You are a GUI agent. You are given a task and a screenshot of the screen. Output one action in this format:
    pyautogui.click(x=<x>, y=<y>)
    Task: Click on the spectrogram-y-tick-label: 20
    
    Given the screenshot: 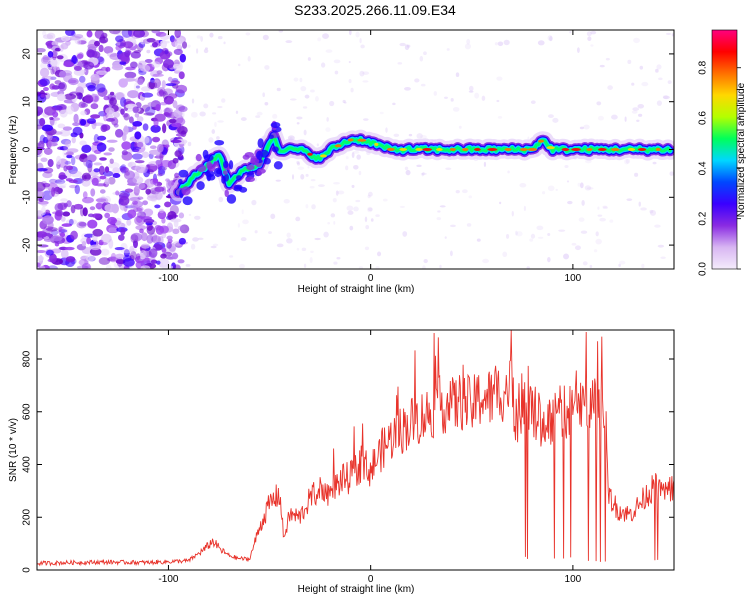 What is the action you would take?
    pyautogui.click(x=27, y=54)
    